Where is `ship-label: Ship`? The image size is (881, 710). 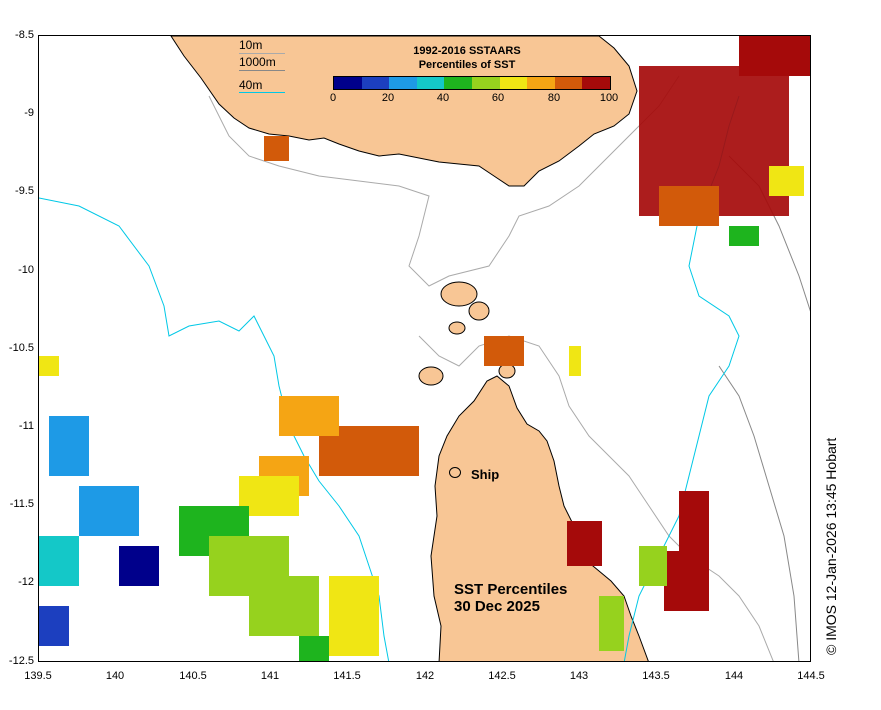
ship-label: Ship is located at coordinates (485, 474).